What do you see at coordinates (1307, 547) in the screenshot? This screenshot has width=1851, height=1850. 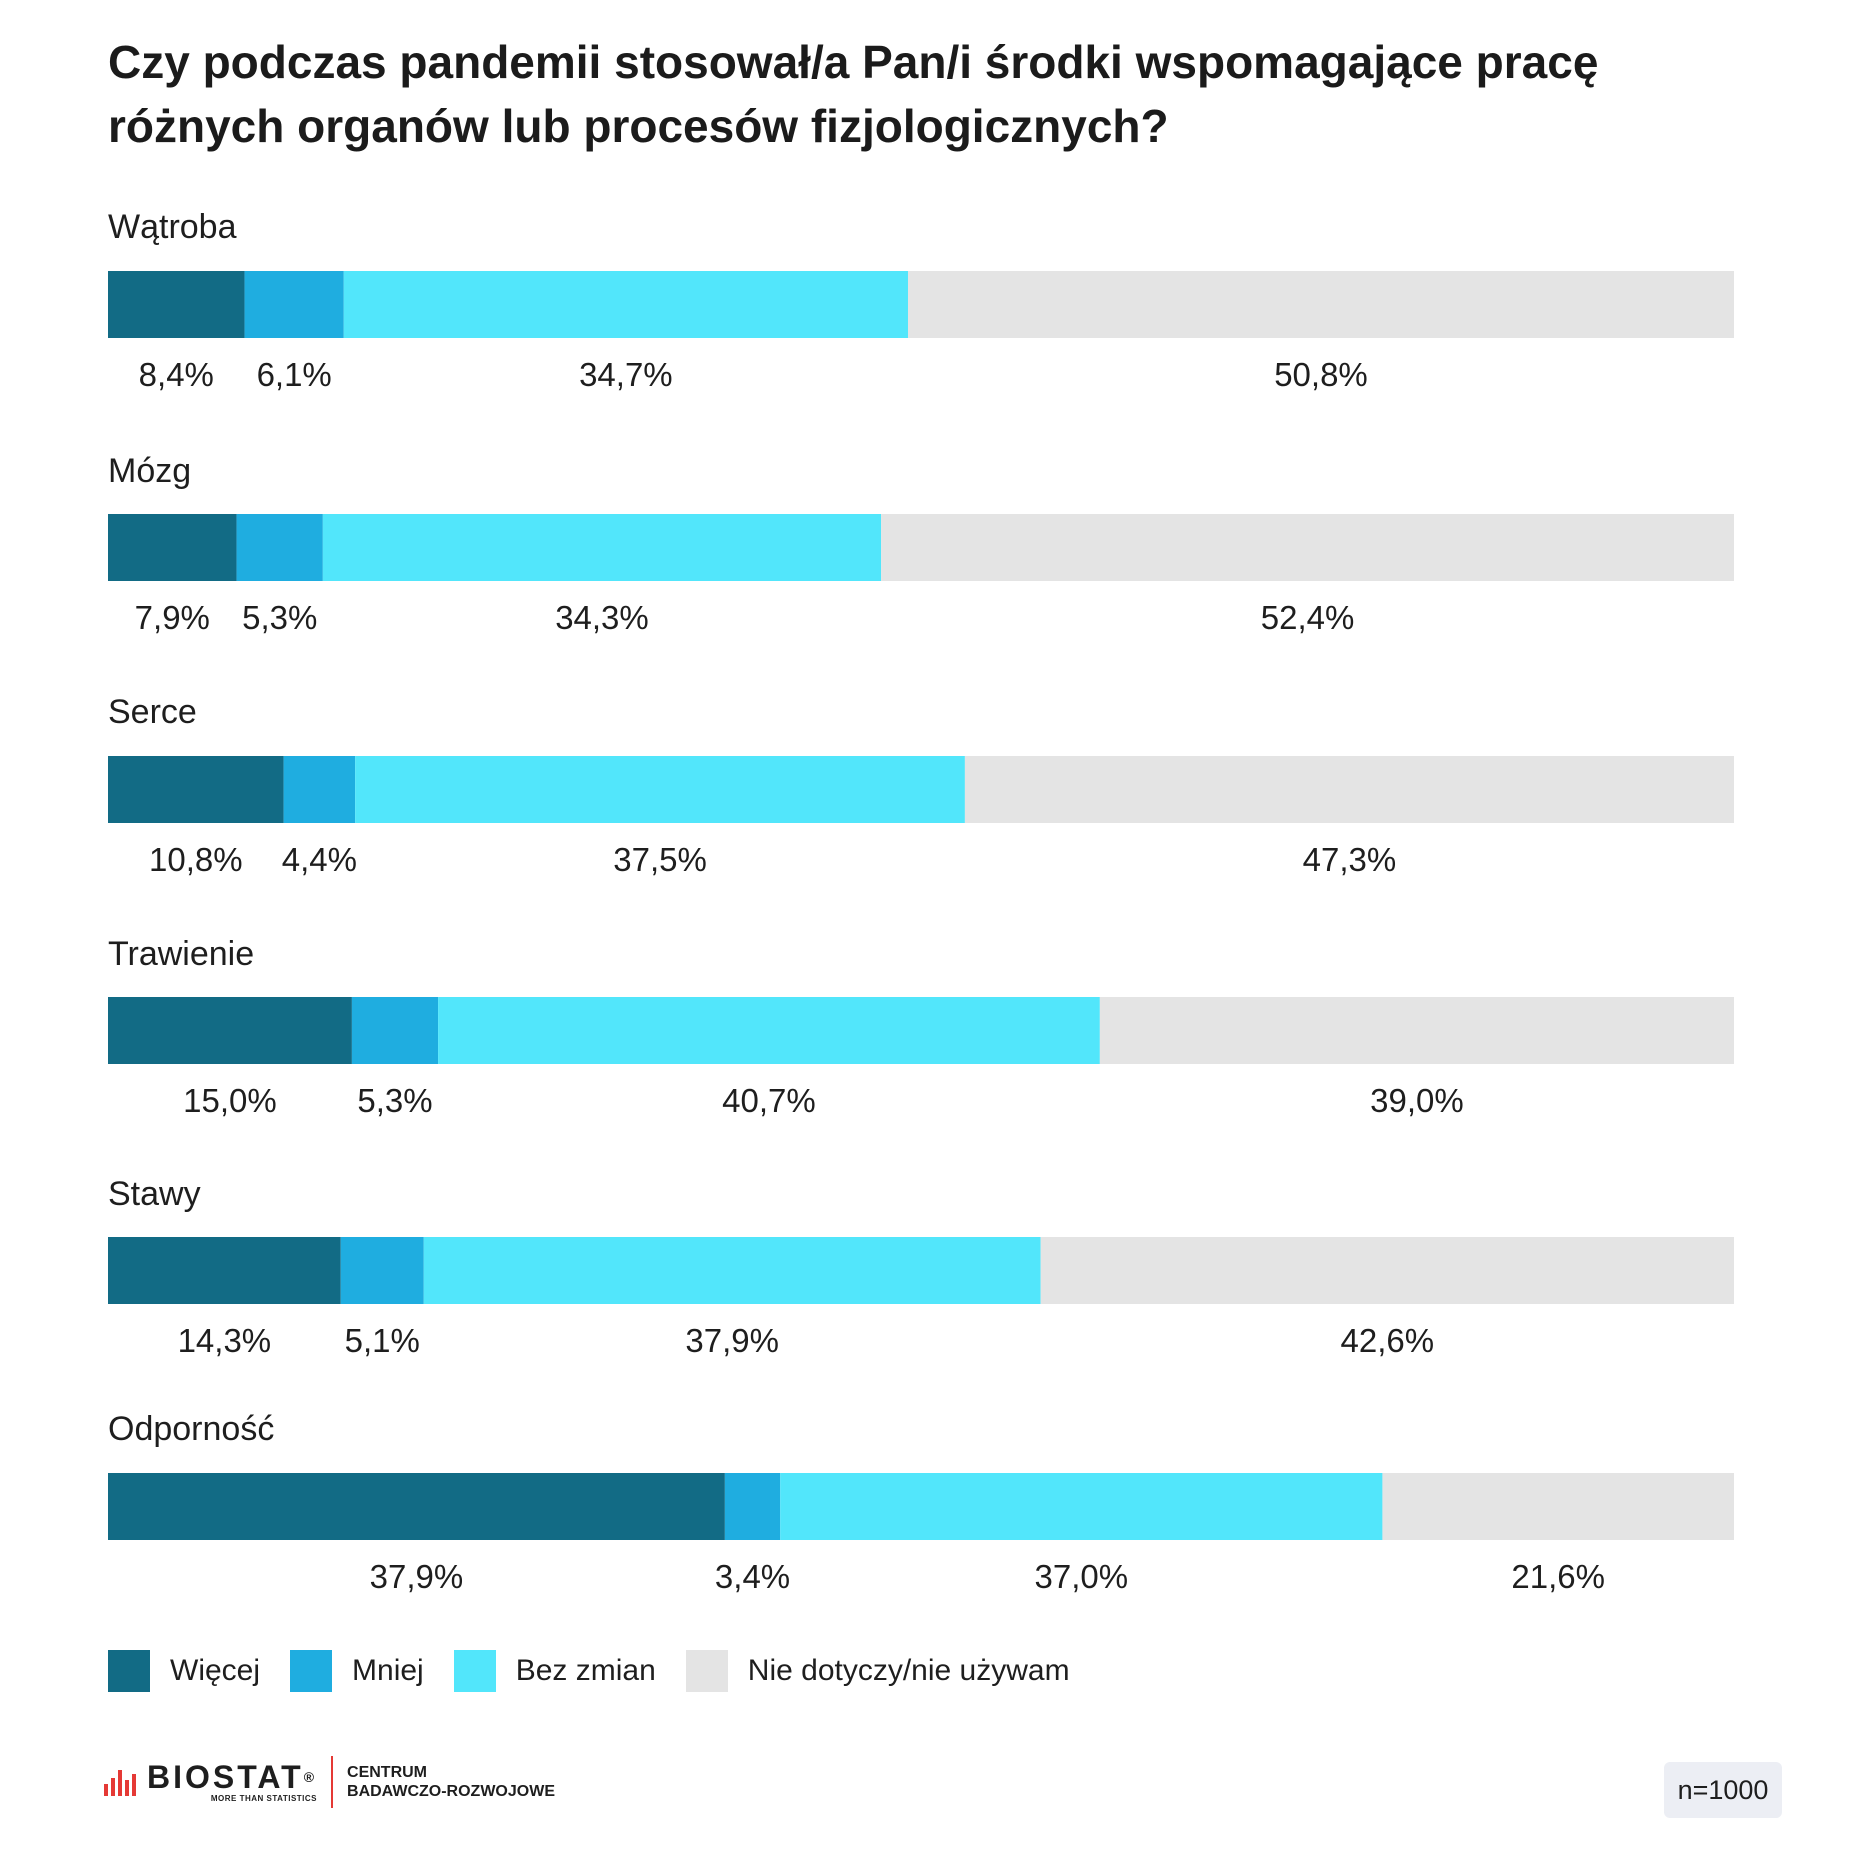 I see `bar-mozg-nie-dotyczy-nie-uzywam` at bounding box center [1307, 547].